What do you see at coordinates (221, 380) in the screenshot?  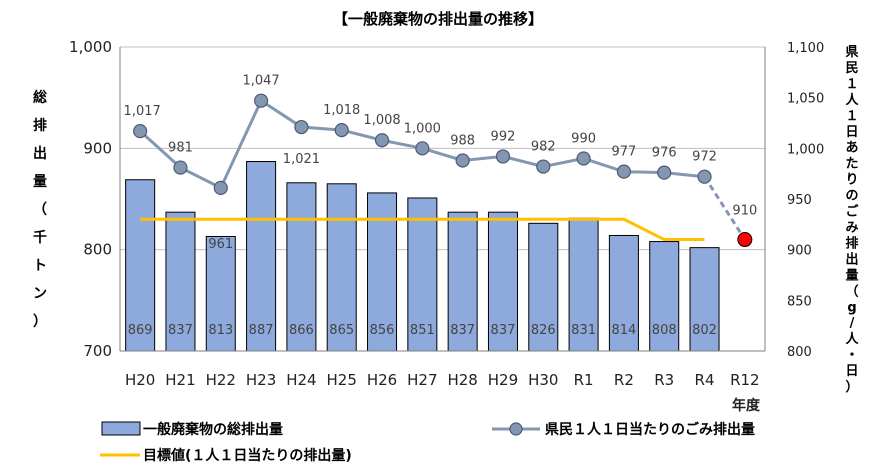 I see `x-tick-label: H22` at bounding box center [221, 380].